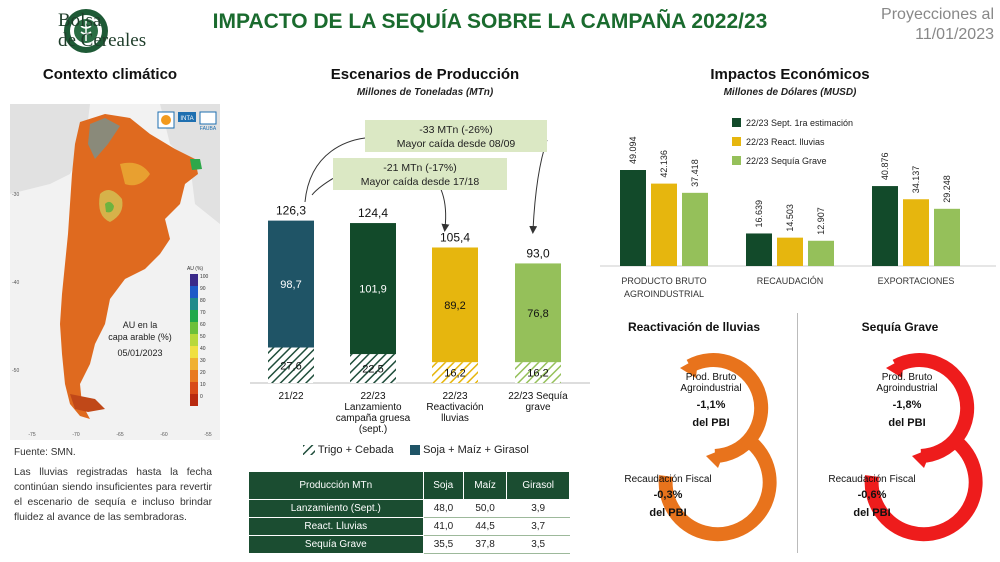 This screenshot has height=562, width=1000. What do you see at coordinates (454, 396) in the screenshot?
I see `category-label-2: 22/23` at bounding box center [454, 396].